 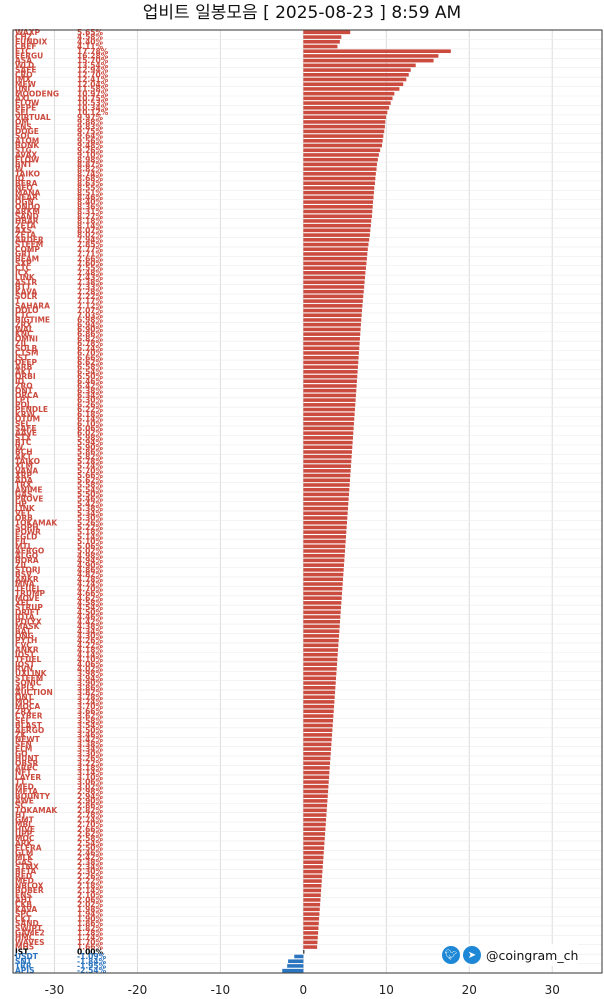 What do you see at coordinates (24, 456) in the screenshot?
I see `ticker-label: AKT` at bounding box center [24, 456].